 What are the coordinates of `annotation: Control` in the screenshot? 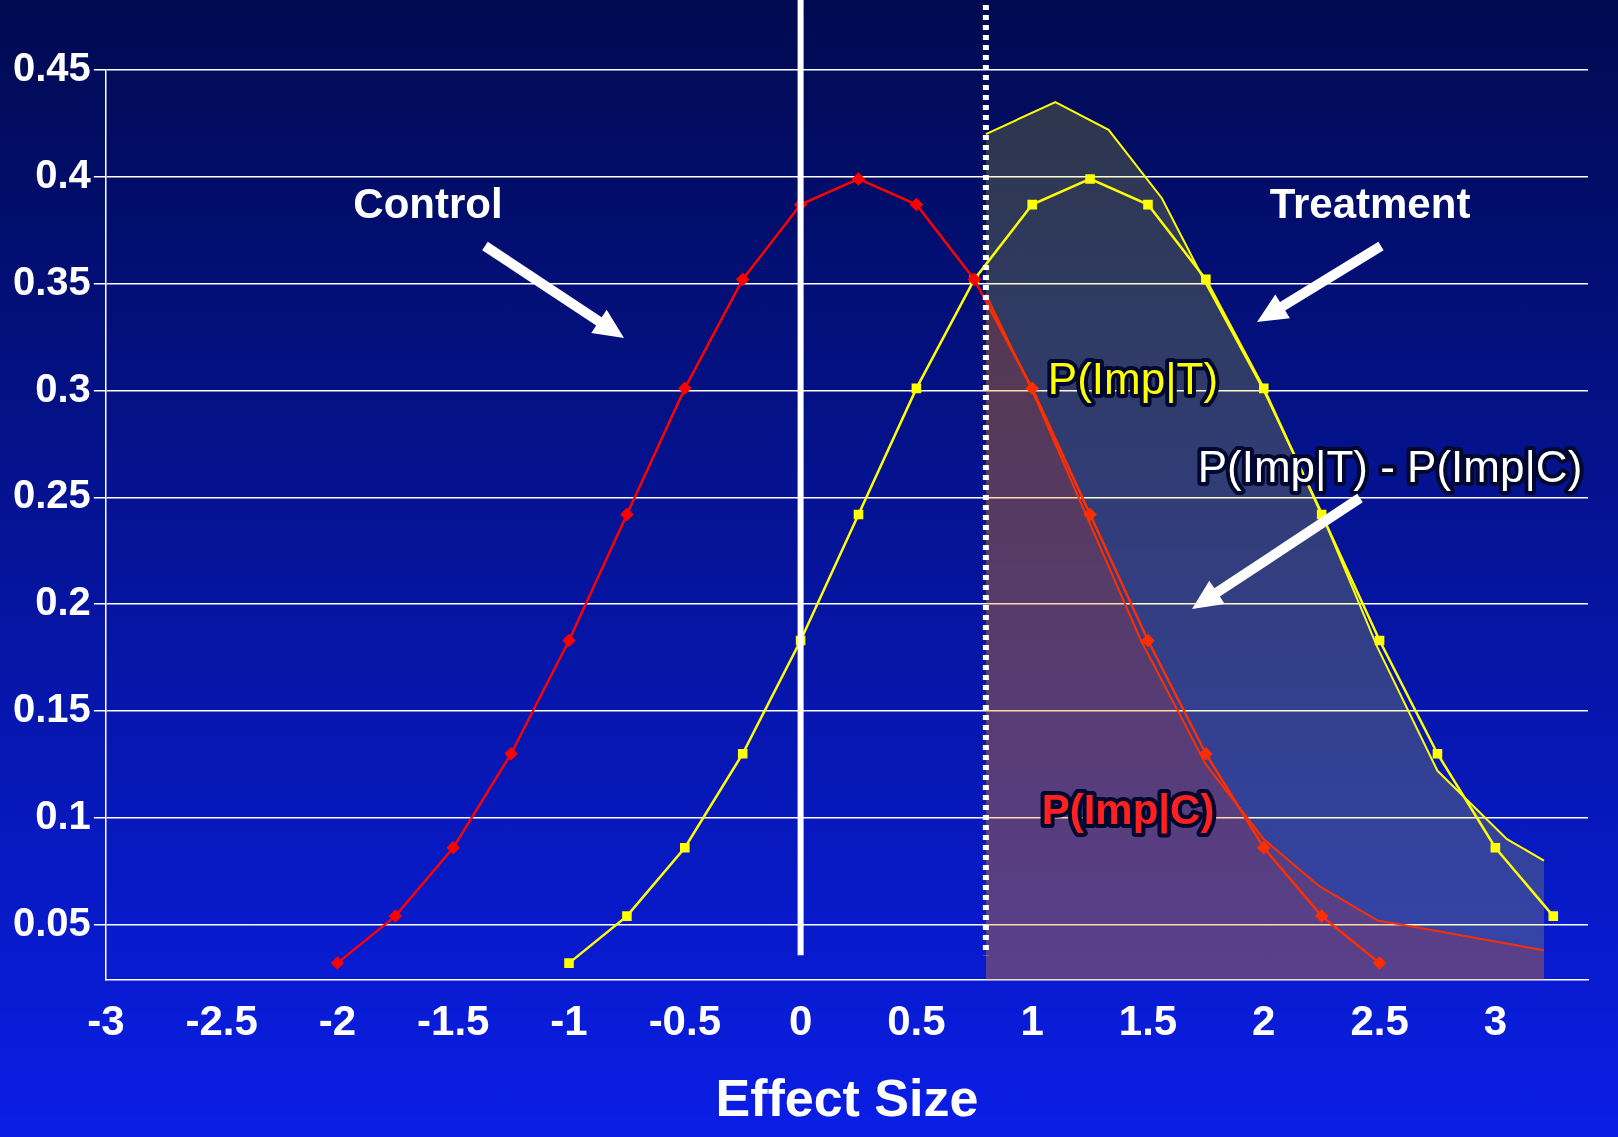 It's located at (428, 203).